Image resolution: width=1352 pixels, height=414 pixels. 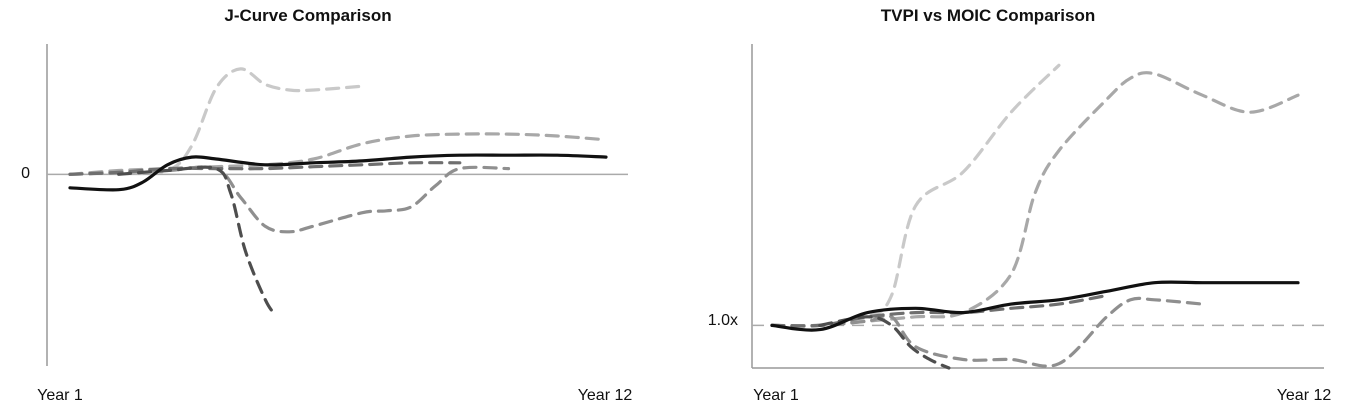 What do you see at coordinates (308, 15) in the screenshot?
I see `chart-title: J-Curve Comparison` at bounding box center [308, 15].